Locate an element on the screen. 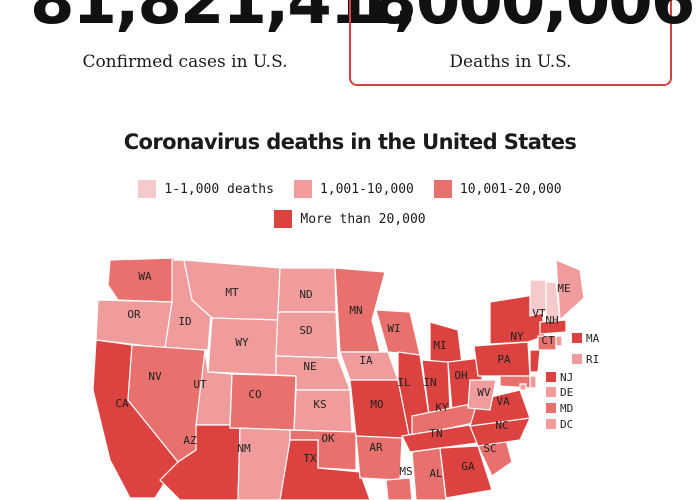 The height and width of the screenshot is (500, 700). state-wv is located at coordinates (482, 395).